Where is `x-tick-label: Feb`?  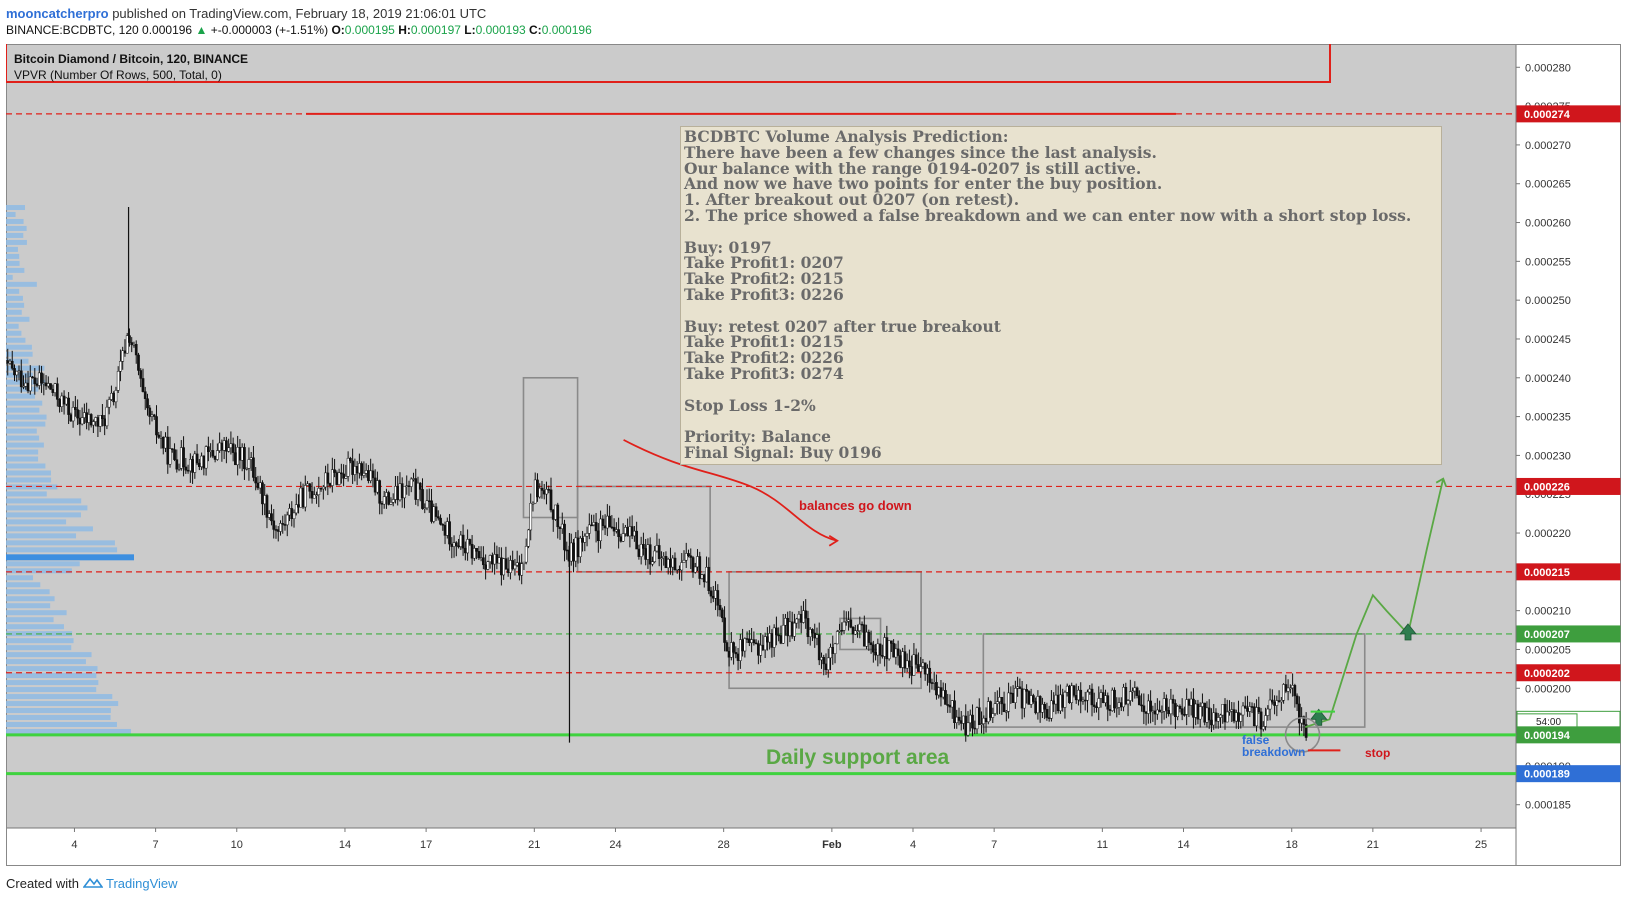
x-tick-label: Feb is located at coordinates (832, 845).